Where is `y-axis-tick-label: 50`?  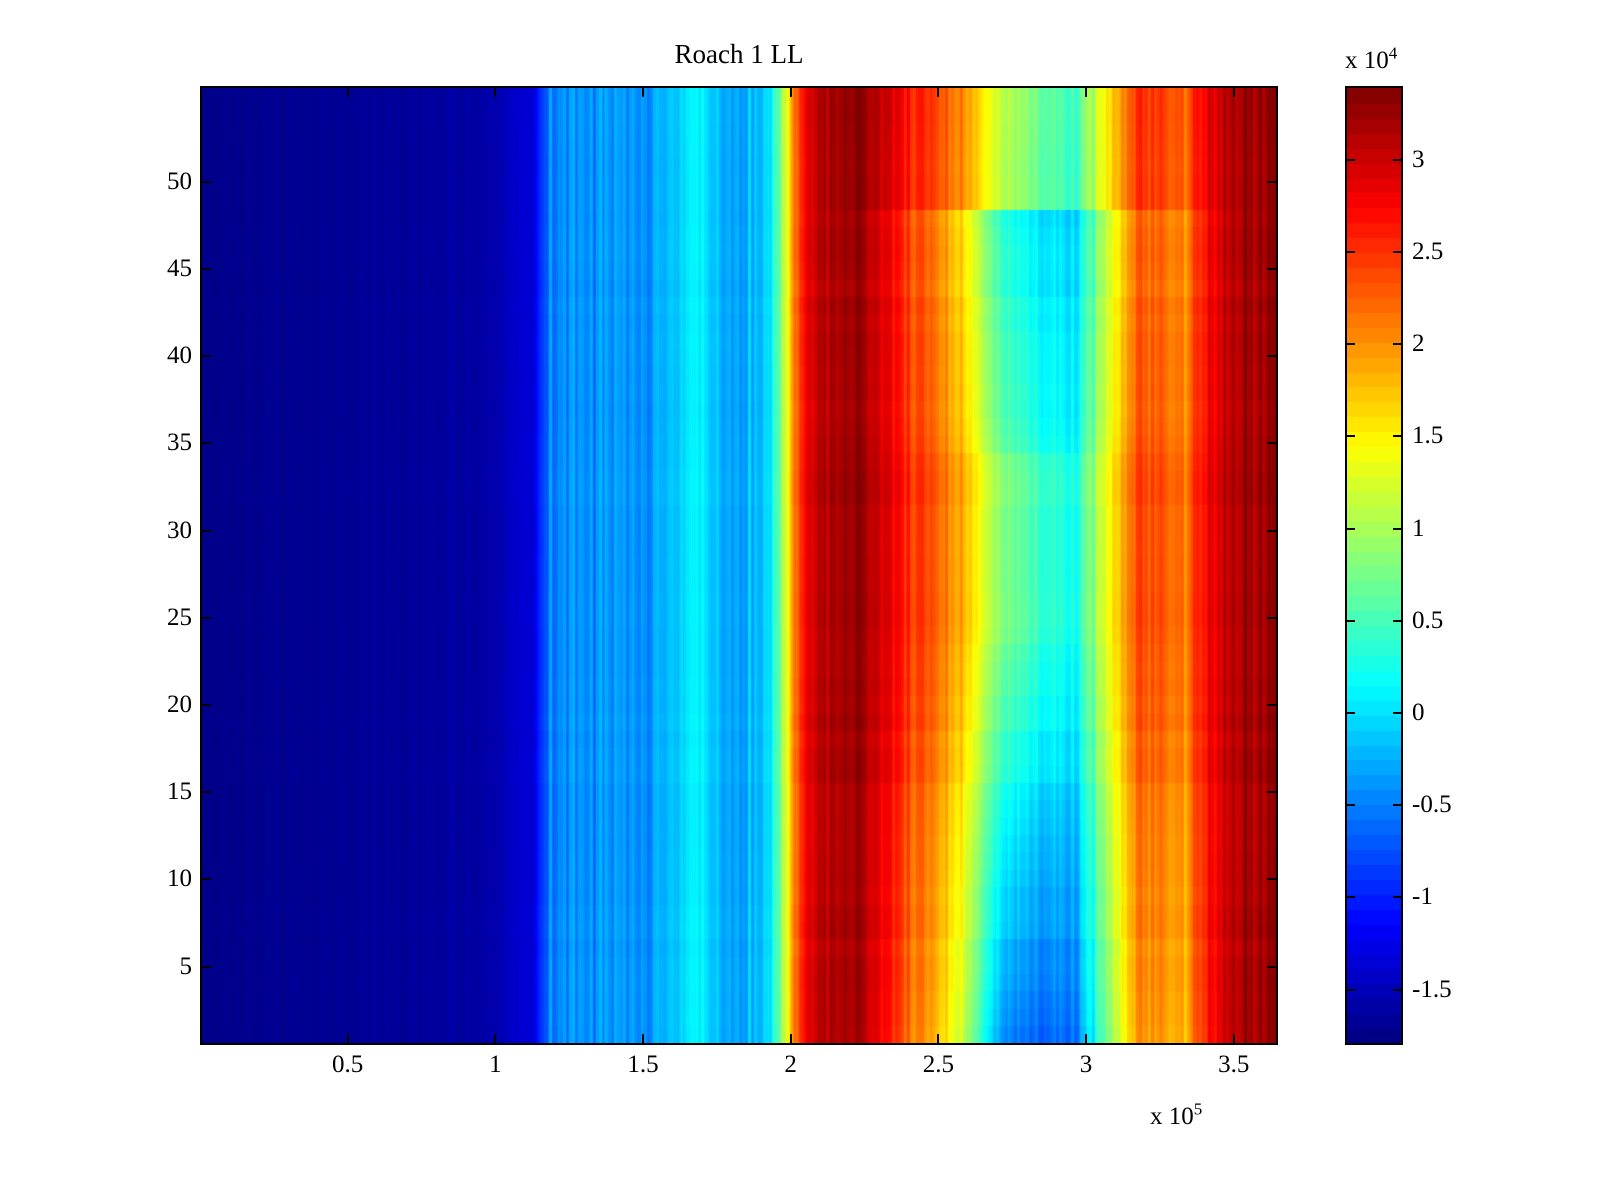 y-axis-tick-label: 50 is located at coordinates (179, 181).